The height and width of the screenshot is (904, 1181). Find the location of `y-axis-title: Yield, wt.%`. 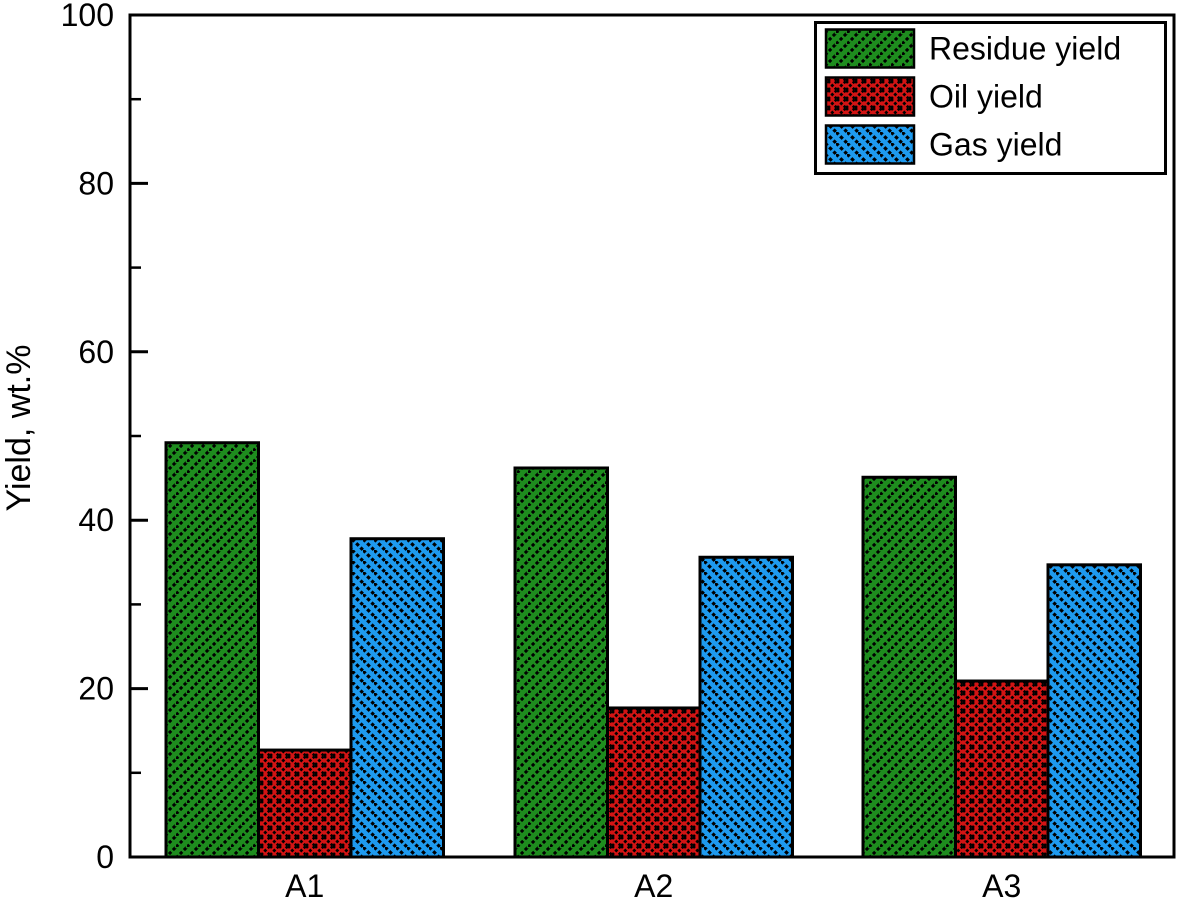

y-axis-title: Yield, wt.% is located at coordinates (19, 428).